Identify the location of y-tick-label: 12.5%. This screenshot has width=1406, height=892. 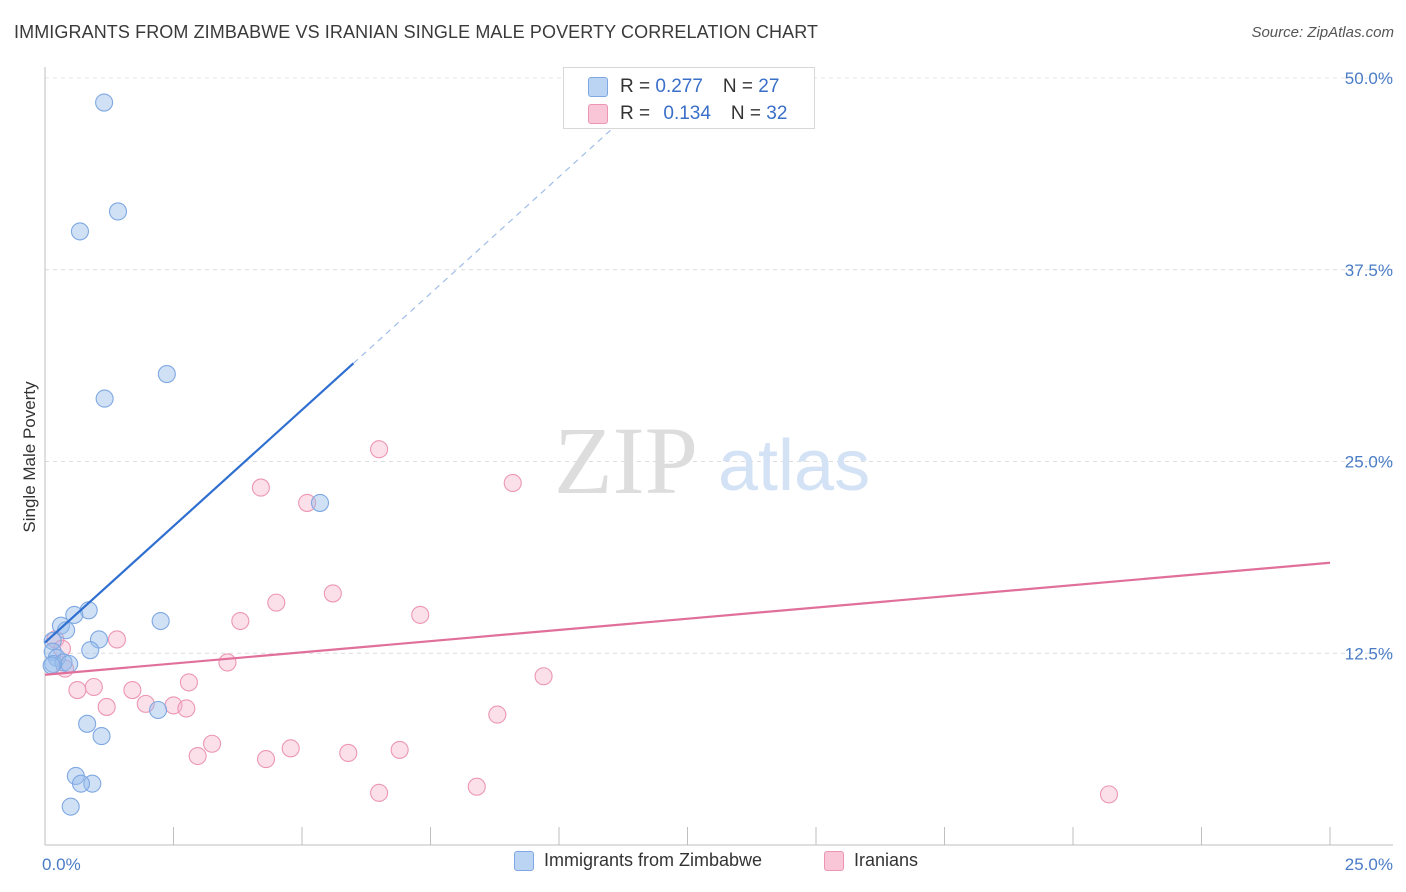
(1369, 653).